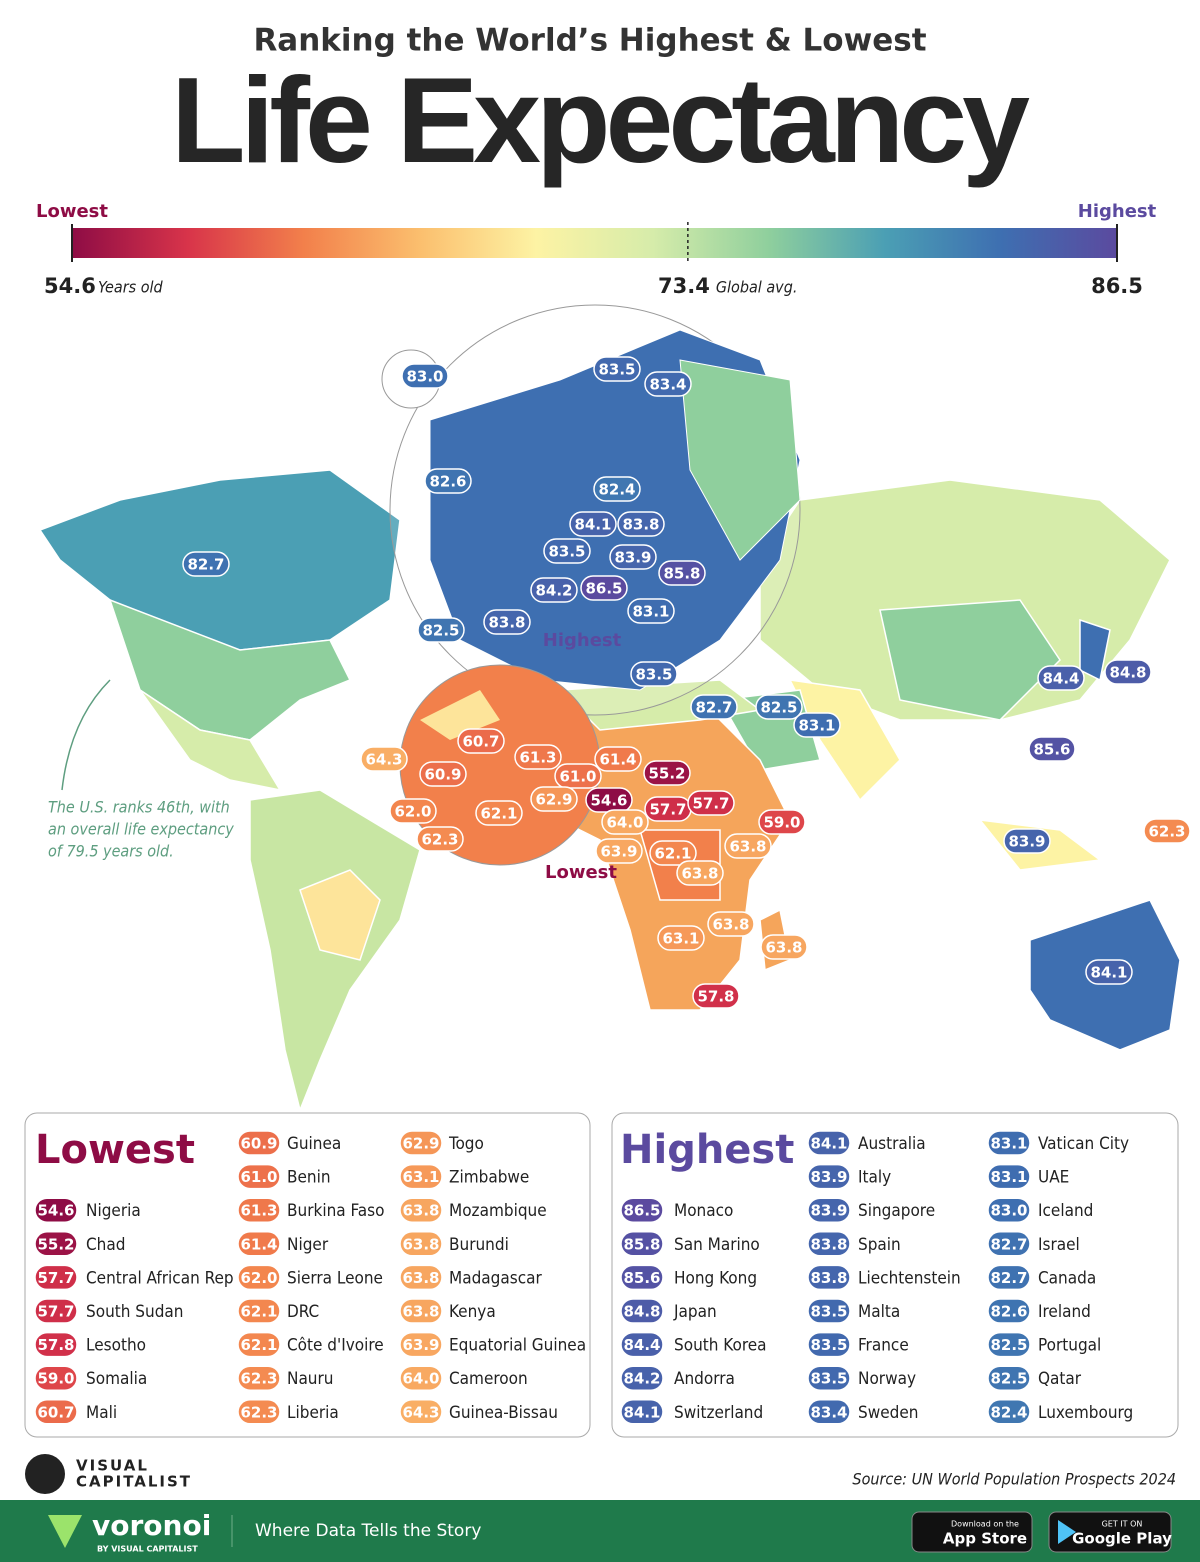 This screenshot has width=1200, height=1562. I want to click on vc-logo: VISUAL CAPITALIST, so click(107, 1474).